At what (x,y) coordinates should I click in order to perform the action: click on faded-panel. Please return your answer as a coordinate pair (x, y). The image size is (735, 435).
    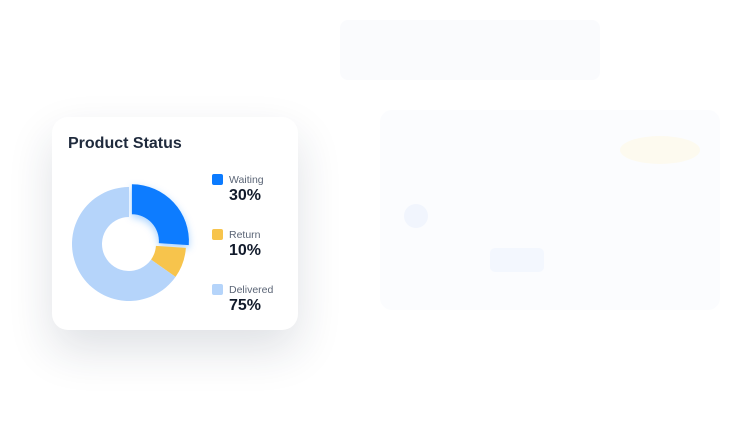
    Looking at the image, I should click on (470, 50).